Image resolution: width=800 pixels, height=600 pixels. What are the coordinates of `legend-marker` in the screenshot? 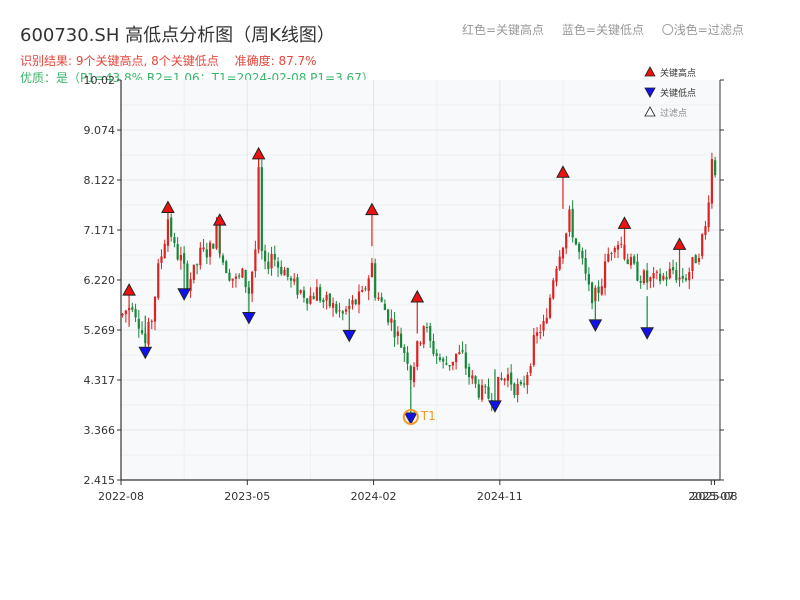 It's located at (650, 92).